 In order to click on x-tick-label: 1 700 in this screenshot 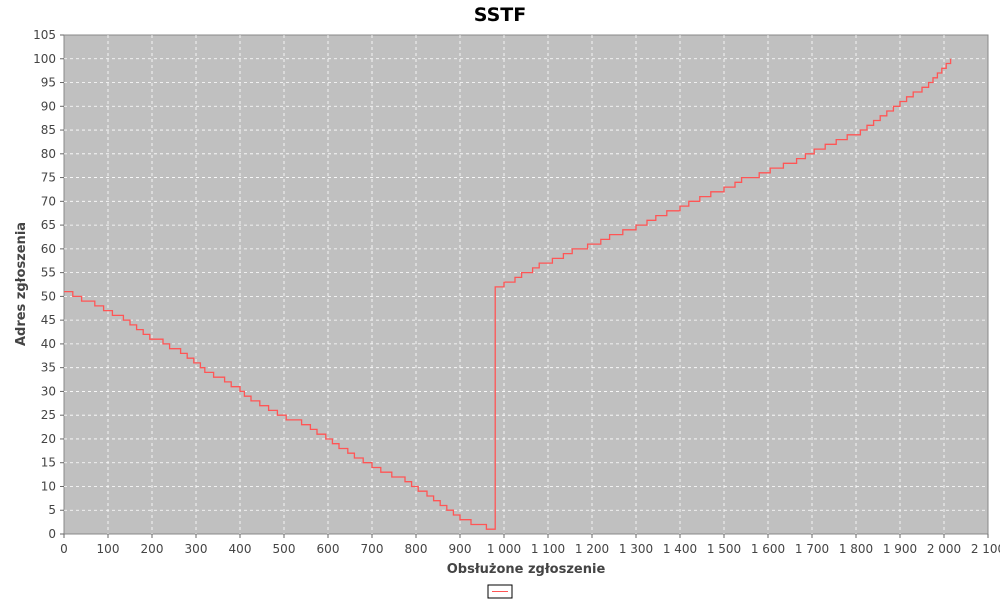, I will do `click(812, 549)`.